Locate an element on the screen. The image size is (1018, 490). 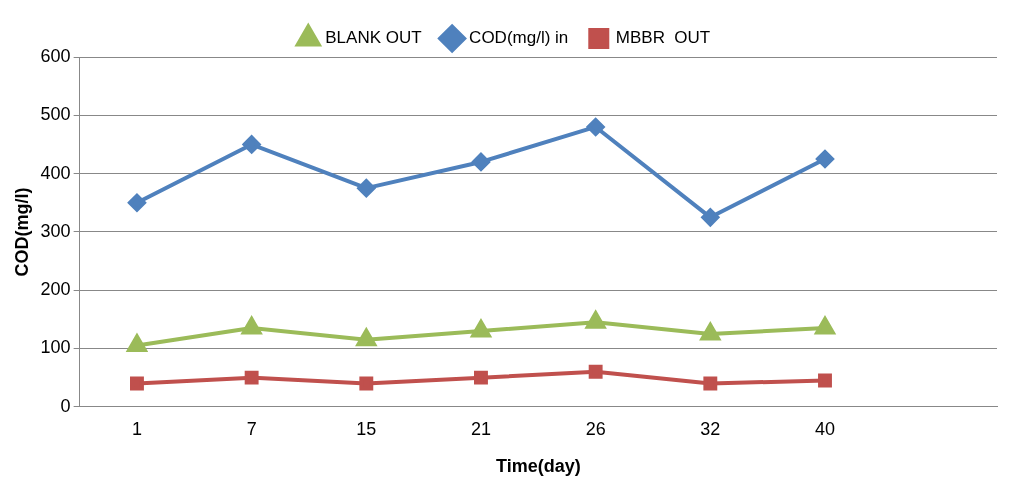
x-tick-label: 32 is located at coordinates (710, 428).